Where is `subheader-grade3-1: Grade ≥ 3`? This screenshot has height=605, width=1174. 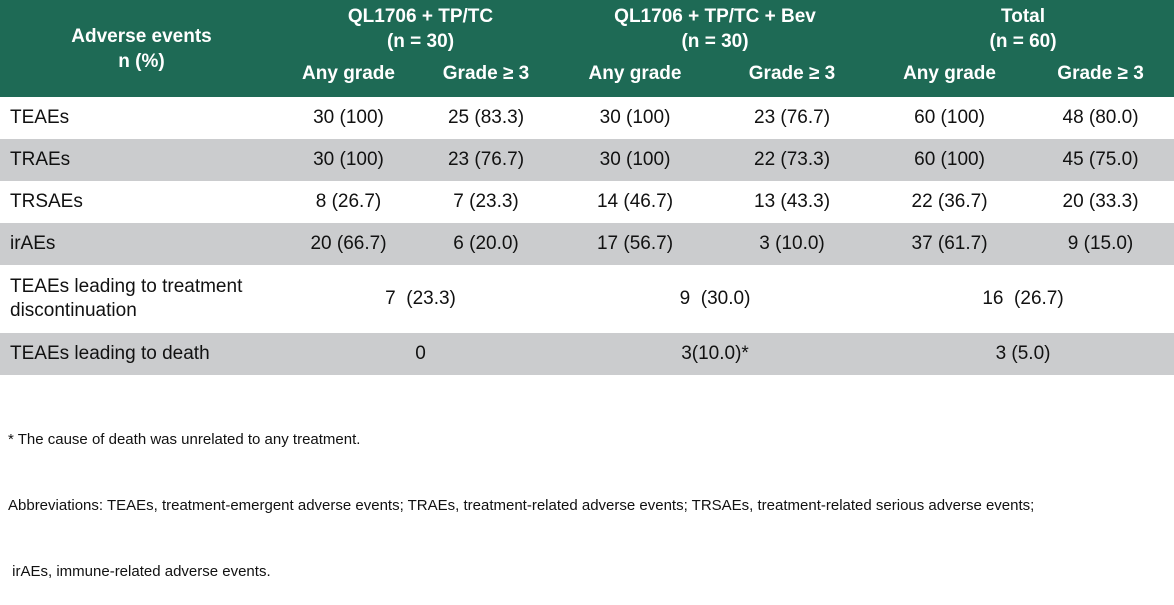 subheader-grade3-1: Grade ≥ 3 is located at coordinates (486, 77).